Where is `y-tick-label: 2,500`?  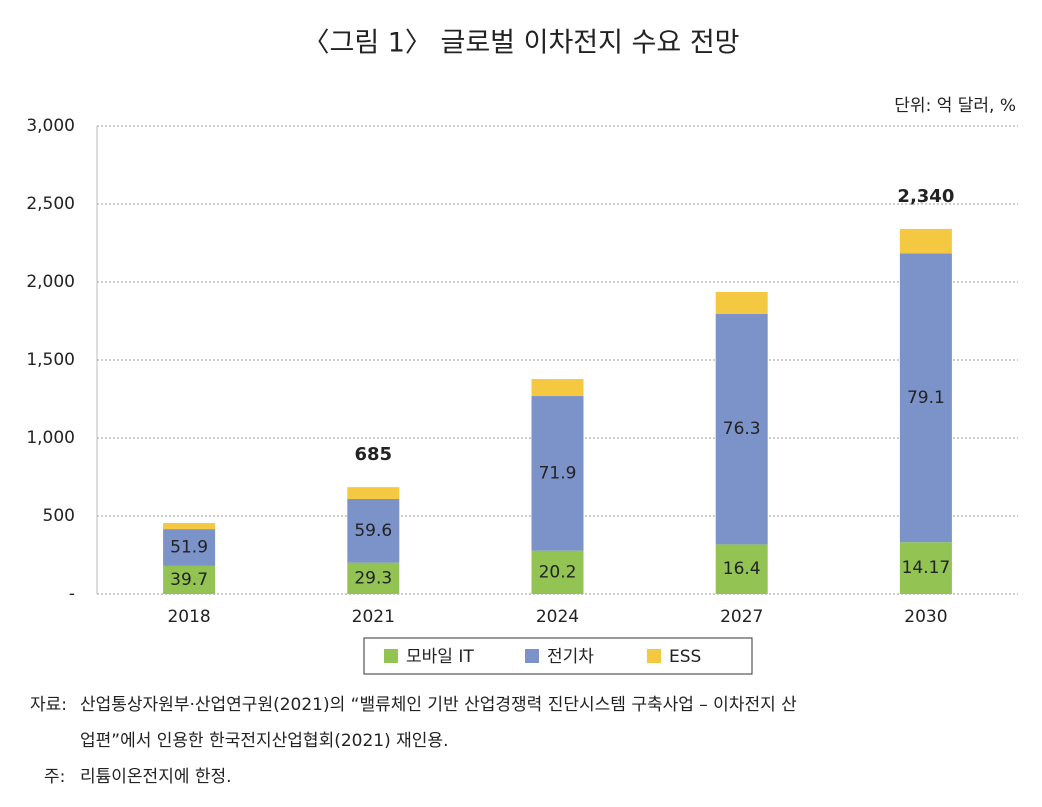 y-tick-label: 2,500 is located at coordinates (50, 204).